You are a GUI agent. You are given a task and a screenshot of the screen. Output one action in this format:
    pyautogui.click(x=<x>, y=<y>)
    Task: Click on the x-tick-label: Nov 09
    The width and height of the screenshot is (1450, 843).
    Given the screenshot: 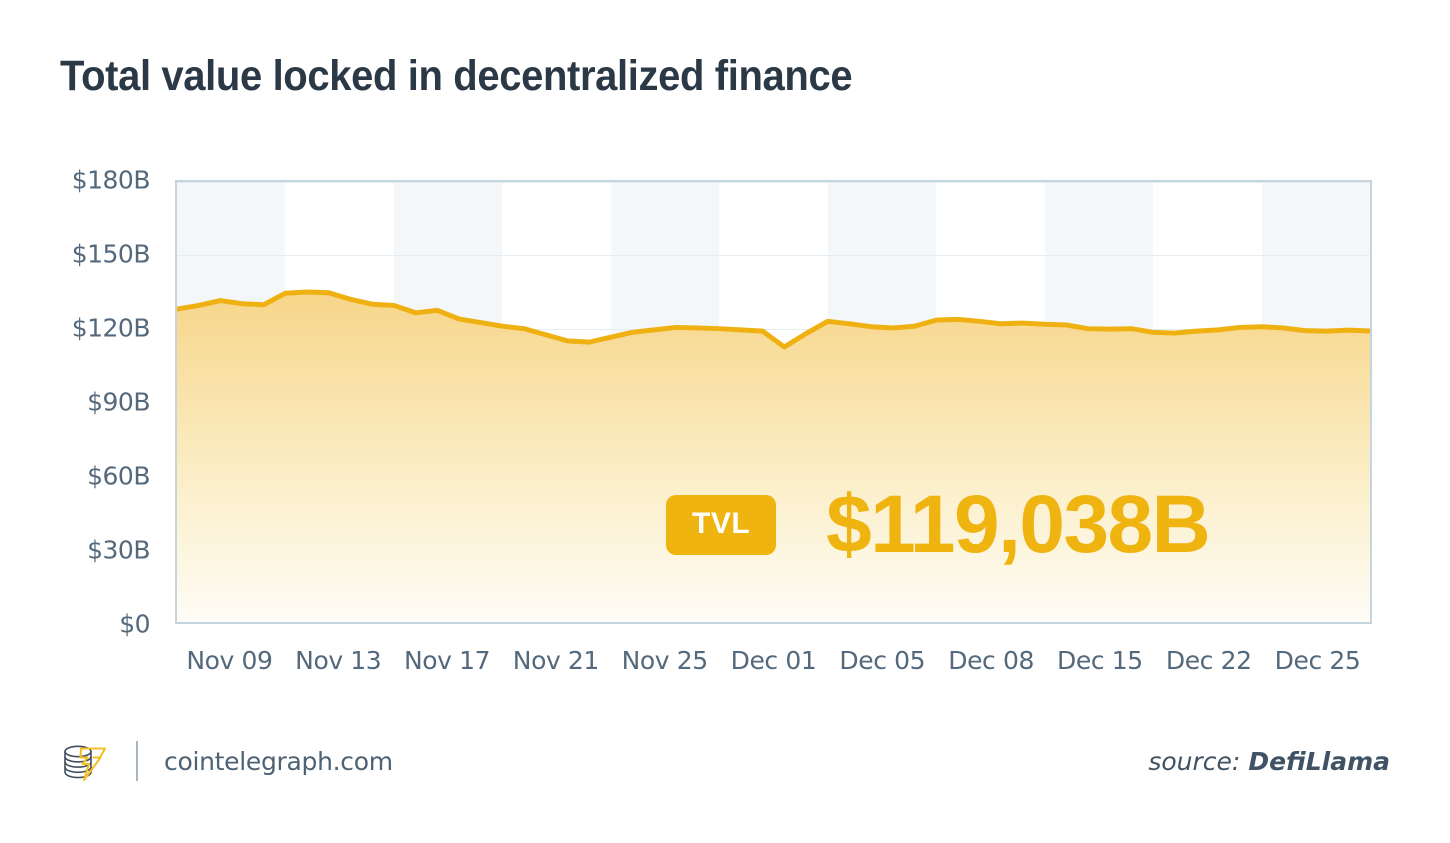 What is the action you would take?
    pyautogui.click(x=229, y=660)
    